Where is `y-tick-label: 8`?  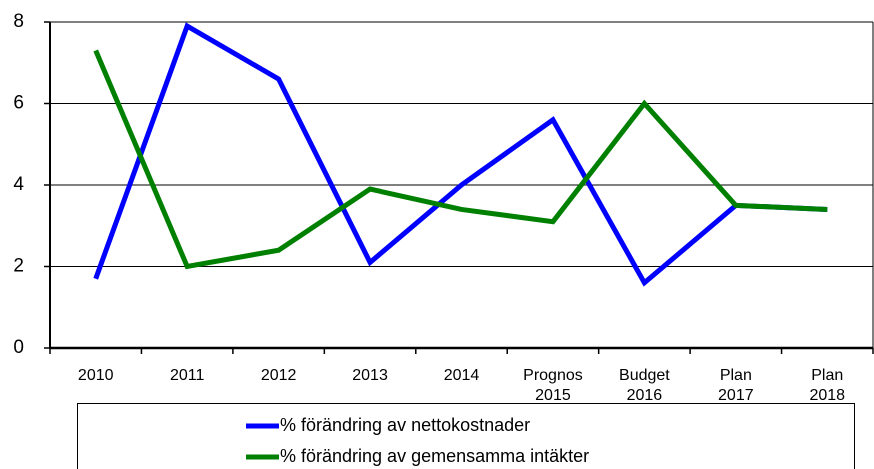
y-tick-label: 8 is located at coordinates (18, 21).